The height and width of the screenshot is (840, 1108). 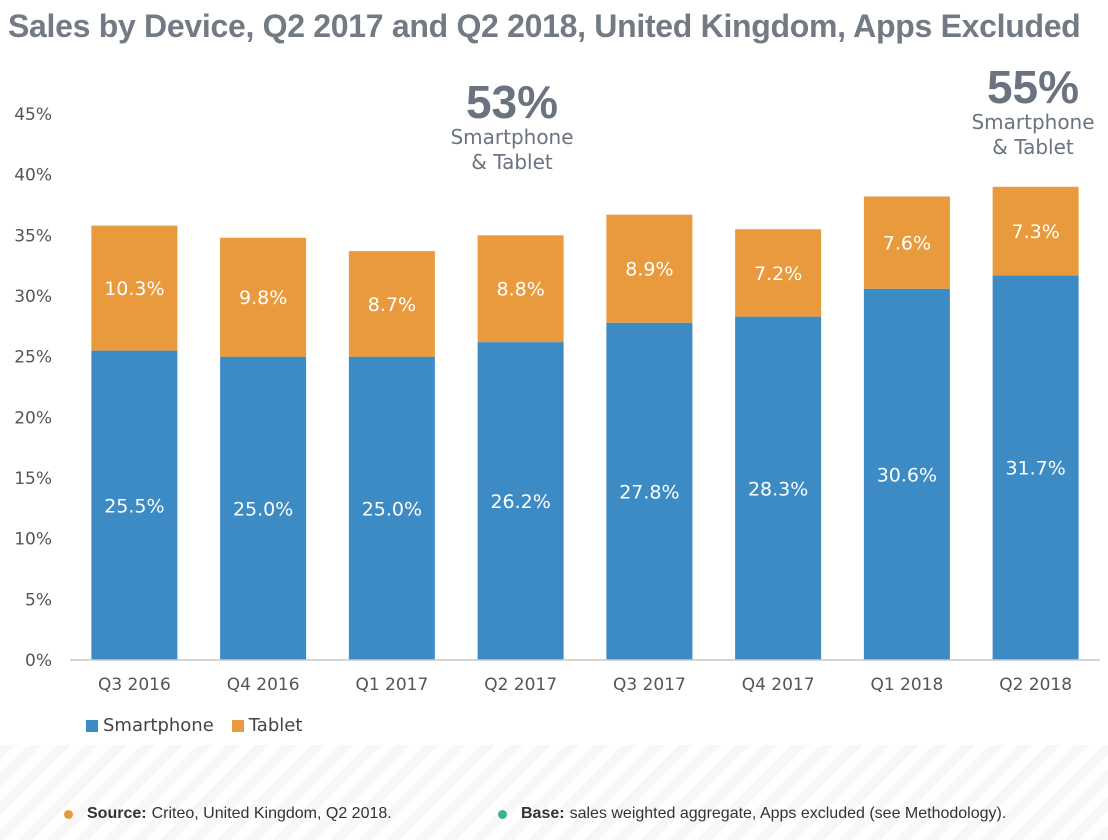 I want to click on data-label-smartphone: 26.2%, so click(x=520, y=502).